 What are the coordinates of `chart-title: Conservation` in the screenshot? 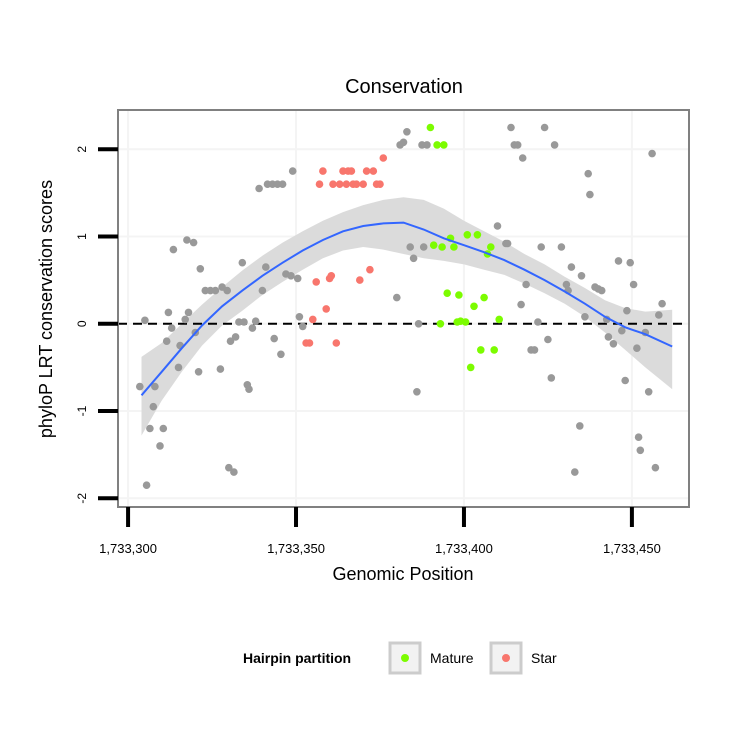 It's located at (404, 87).